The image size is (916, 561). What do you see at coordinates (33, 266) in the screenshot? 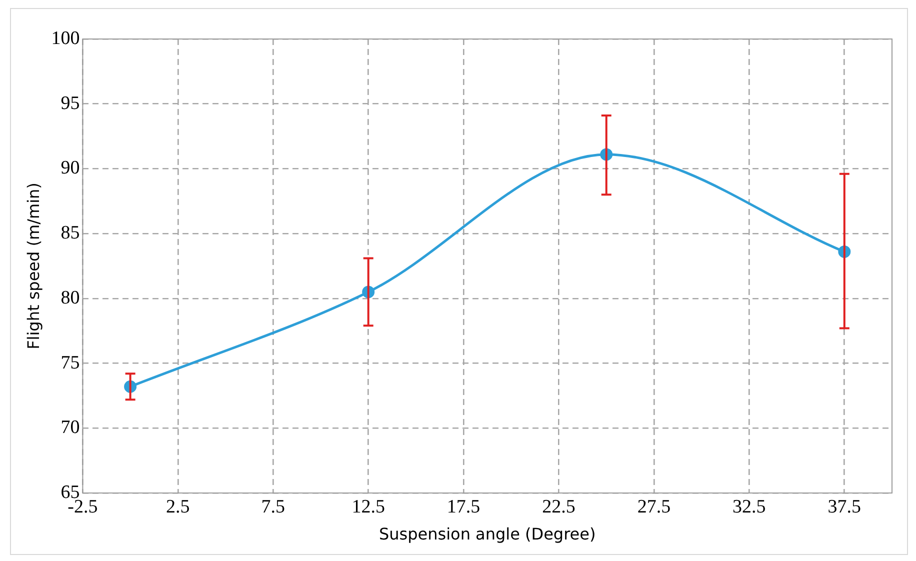
I see `y-axis-title: Flight speed (m/min)` at bounding box center [33, 266].